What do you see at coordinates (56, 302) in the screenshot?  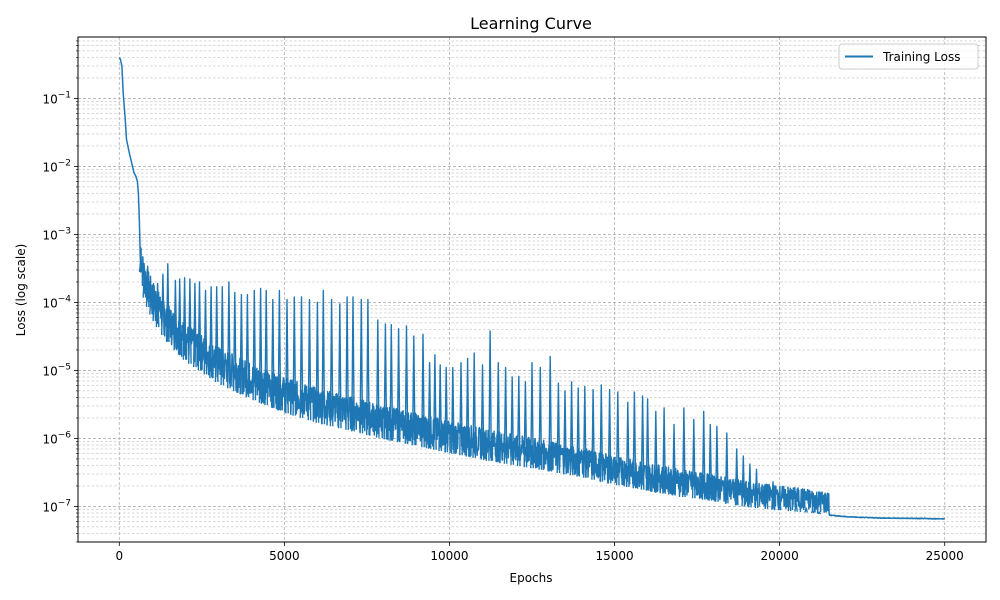 I see `y-tick-label: 10⁻⁴` at bounding box center [56, 302].